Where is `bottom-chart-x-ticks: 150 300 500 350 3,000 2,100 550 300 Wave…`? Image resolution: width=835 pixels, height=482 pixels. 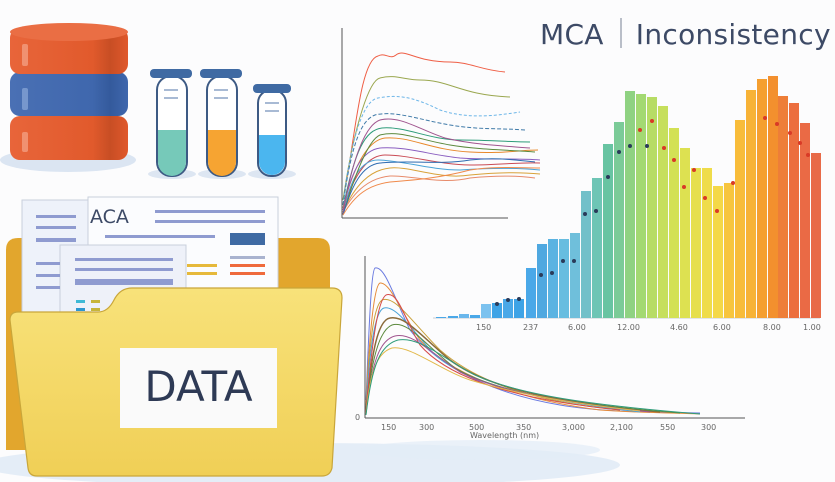 bottom-chart-x-ticks: 150 300 500 350 3,000 2,100 550 300 Wave… is located at coordinates (548, 431).